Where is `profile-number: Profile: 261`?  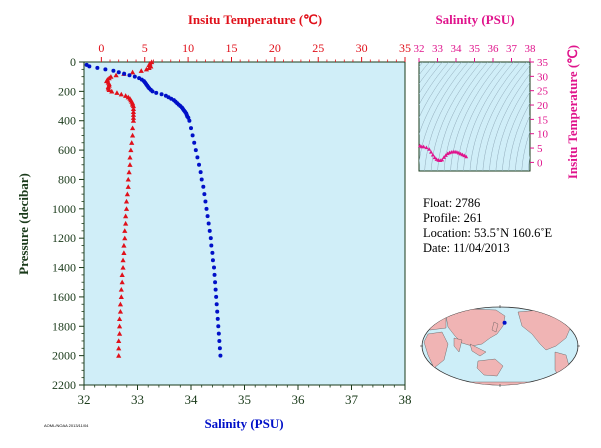
profile-number: Profile: 261 is located at coordinates (453, 218).